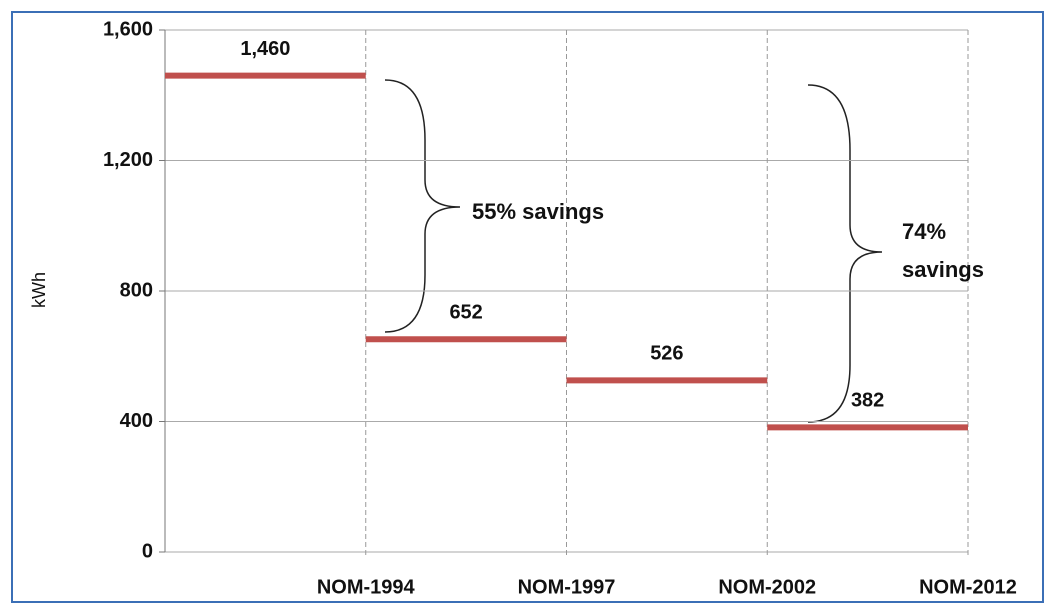 This screenshot has width=1045, height=604. Describe the element at coordinates (265, 49) in the screenshot. I see `value-label: 1,460` at that location.